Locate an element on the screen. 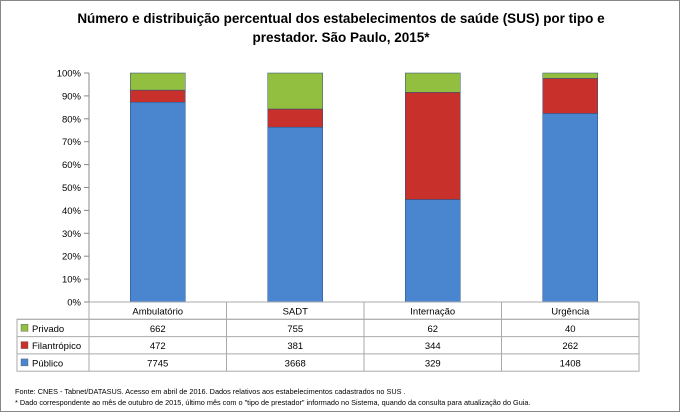  data-value: 3668 is located at coordinates (295, 363).